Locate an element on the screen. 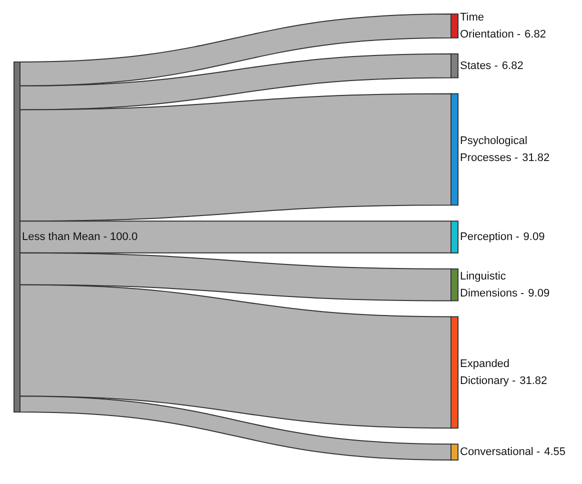 The image size is (582, 484). category-label: Perception - is located at coordinates (490, 237).